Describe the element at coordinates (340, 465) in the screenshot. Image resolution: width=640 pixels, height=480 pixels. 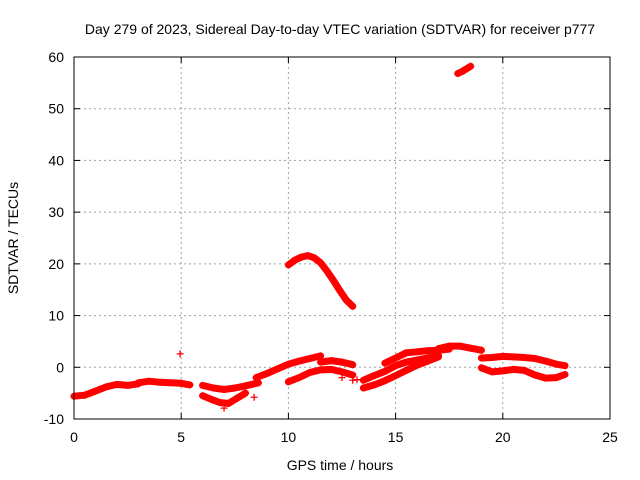
I see `x-axis-label: GPS time / hours` at that location.